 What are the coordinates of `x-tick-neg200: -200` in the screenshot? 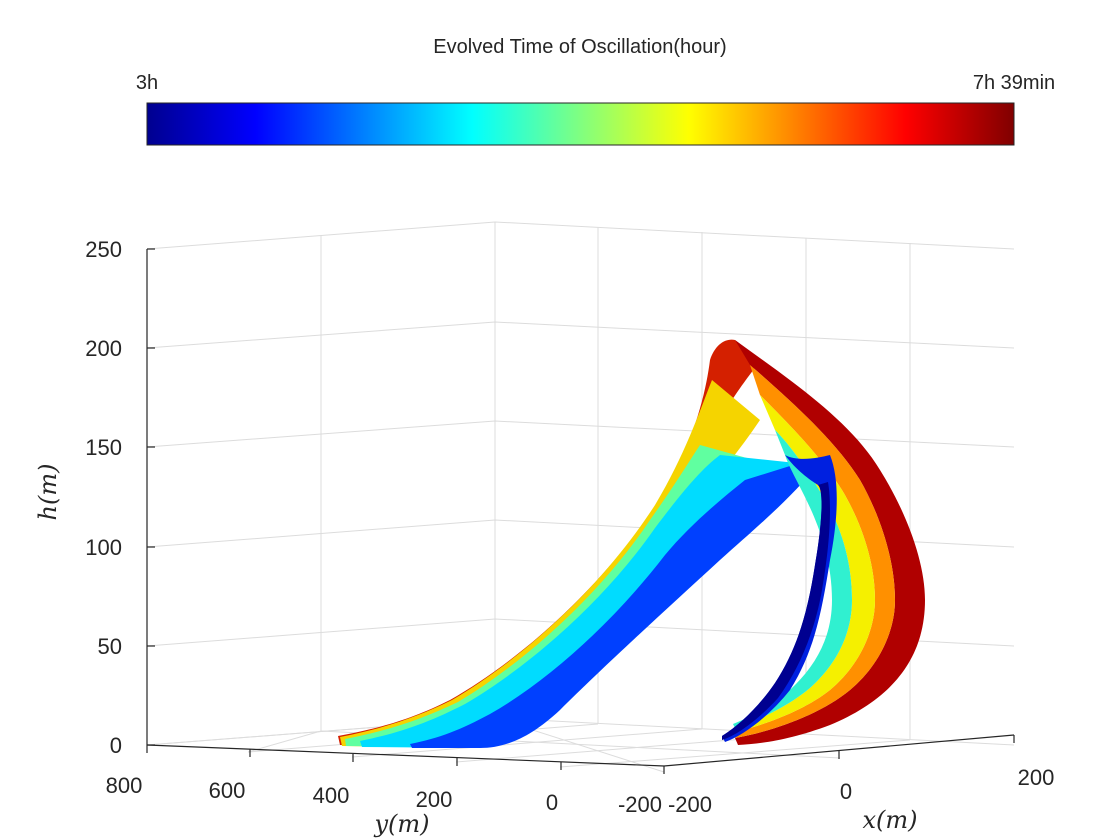 It's located at (690, 804).